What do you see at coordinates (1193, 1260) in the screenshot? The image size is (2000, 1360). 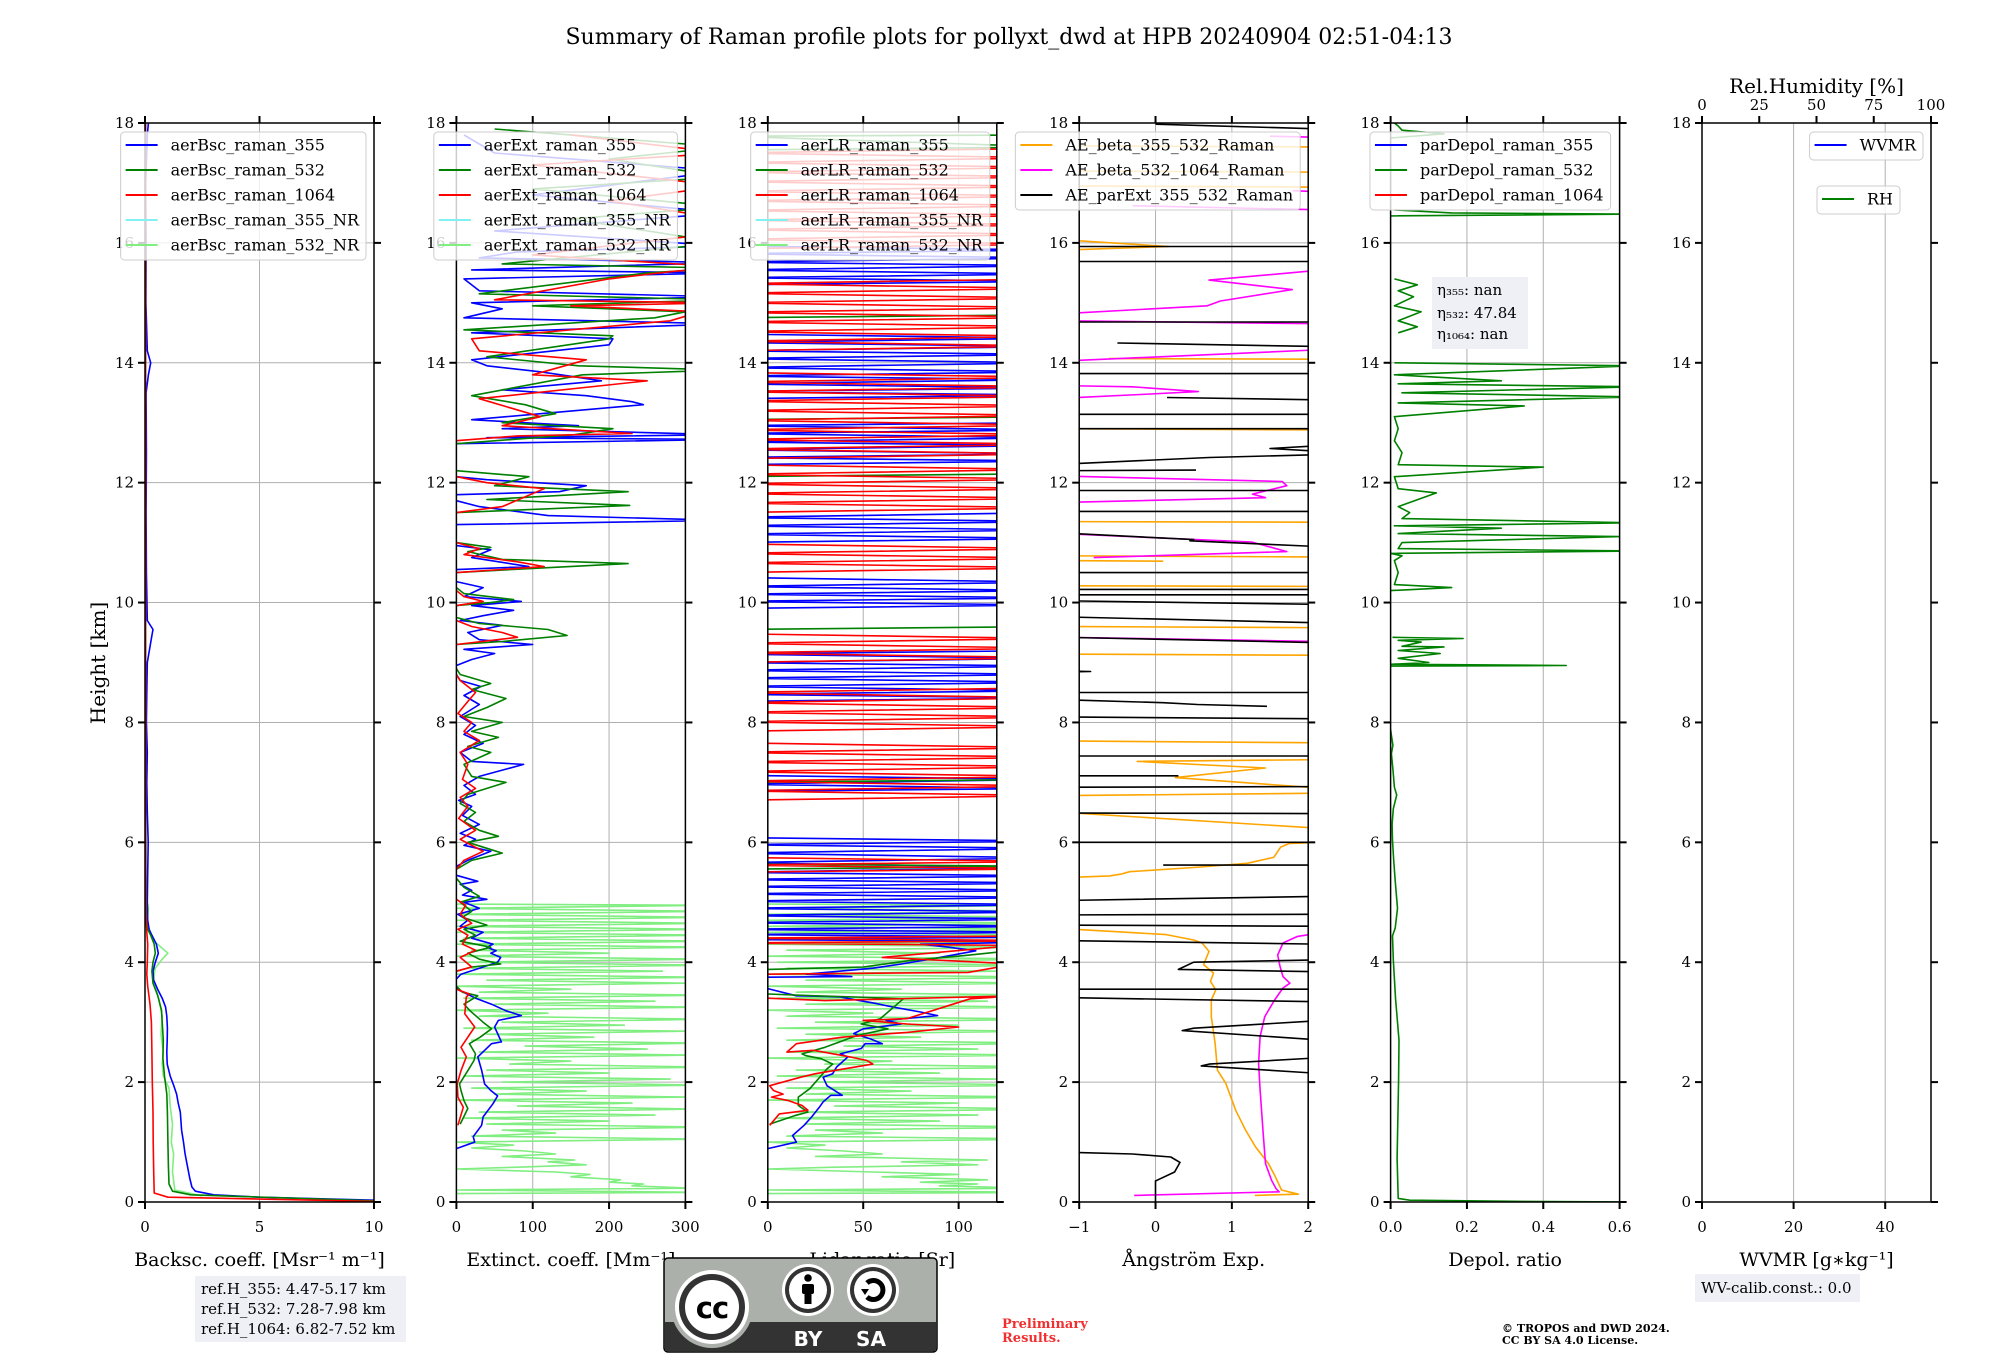 I see `x-axis-label: Ångström Exp.` at bounding box center [1193, 1260].